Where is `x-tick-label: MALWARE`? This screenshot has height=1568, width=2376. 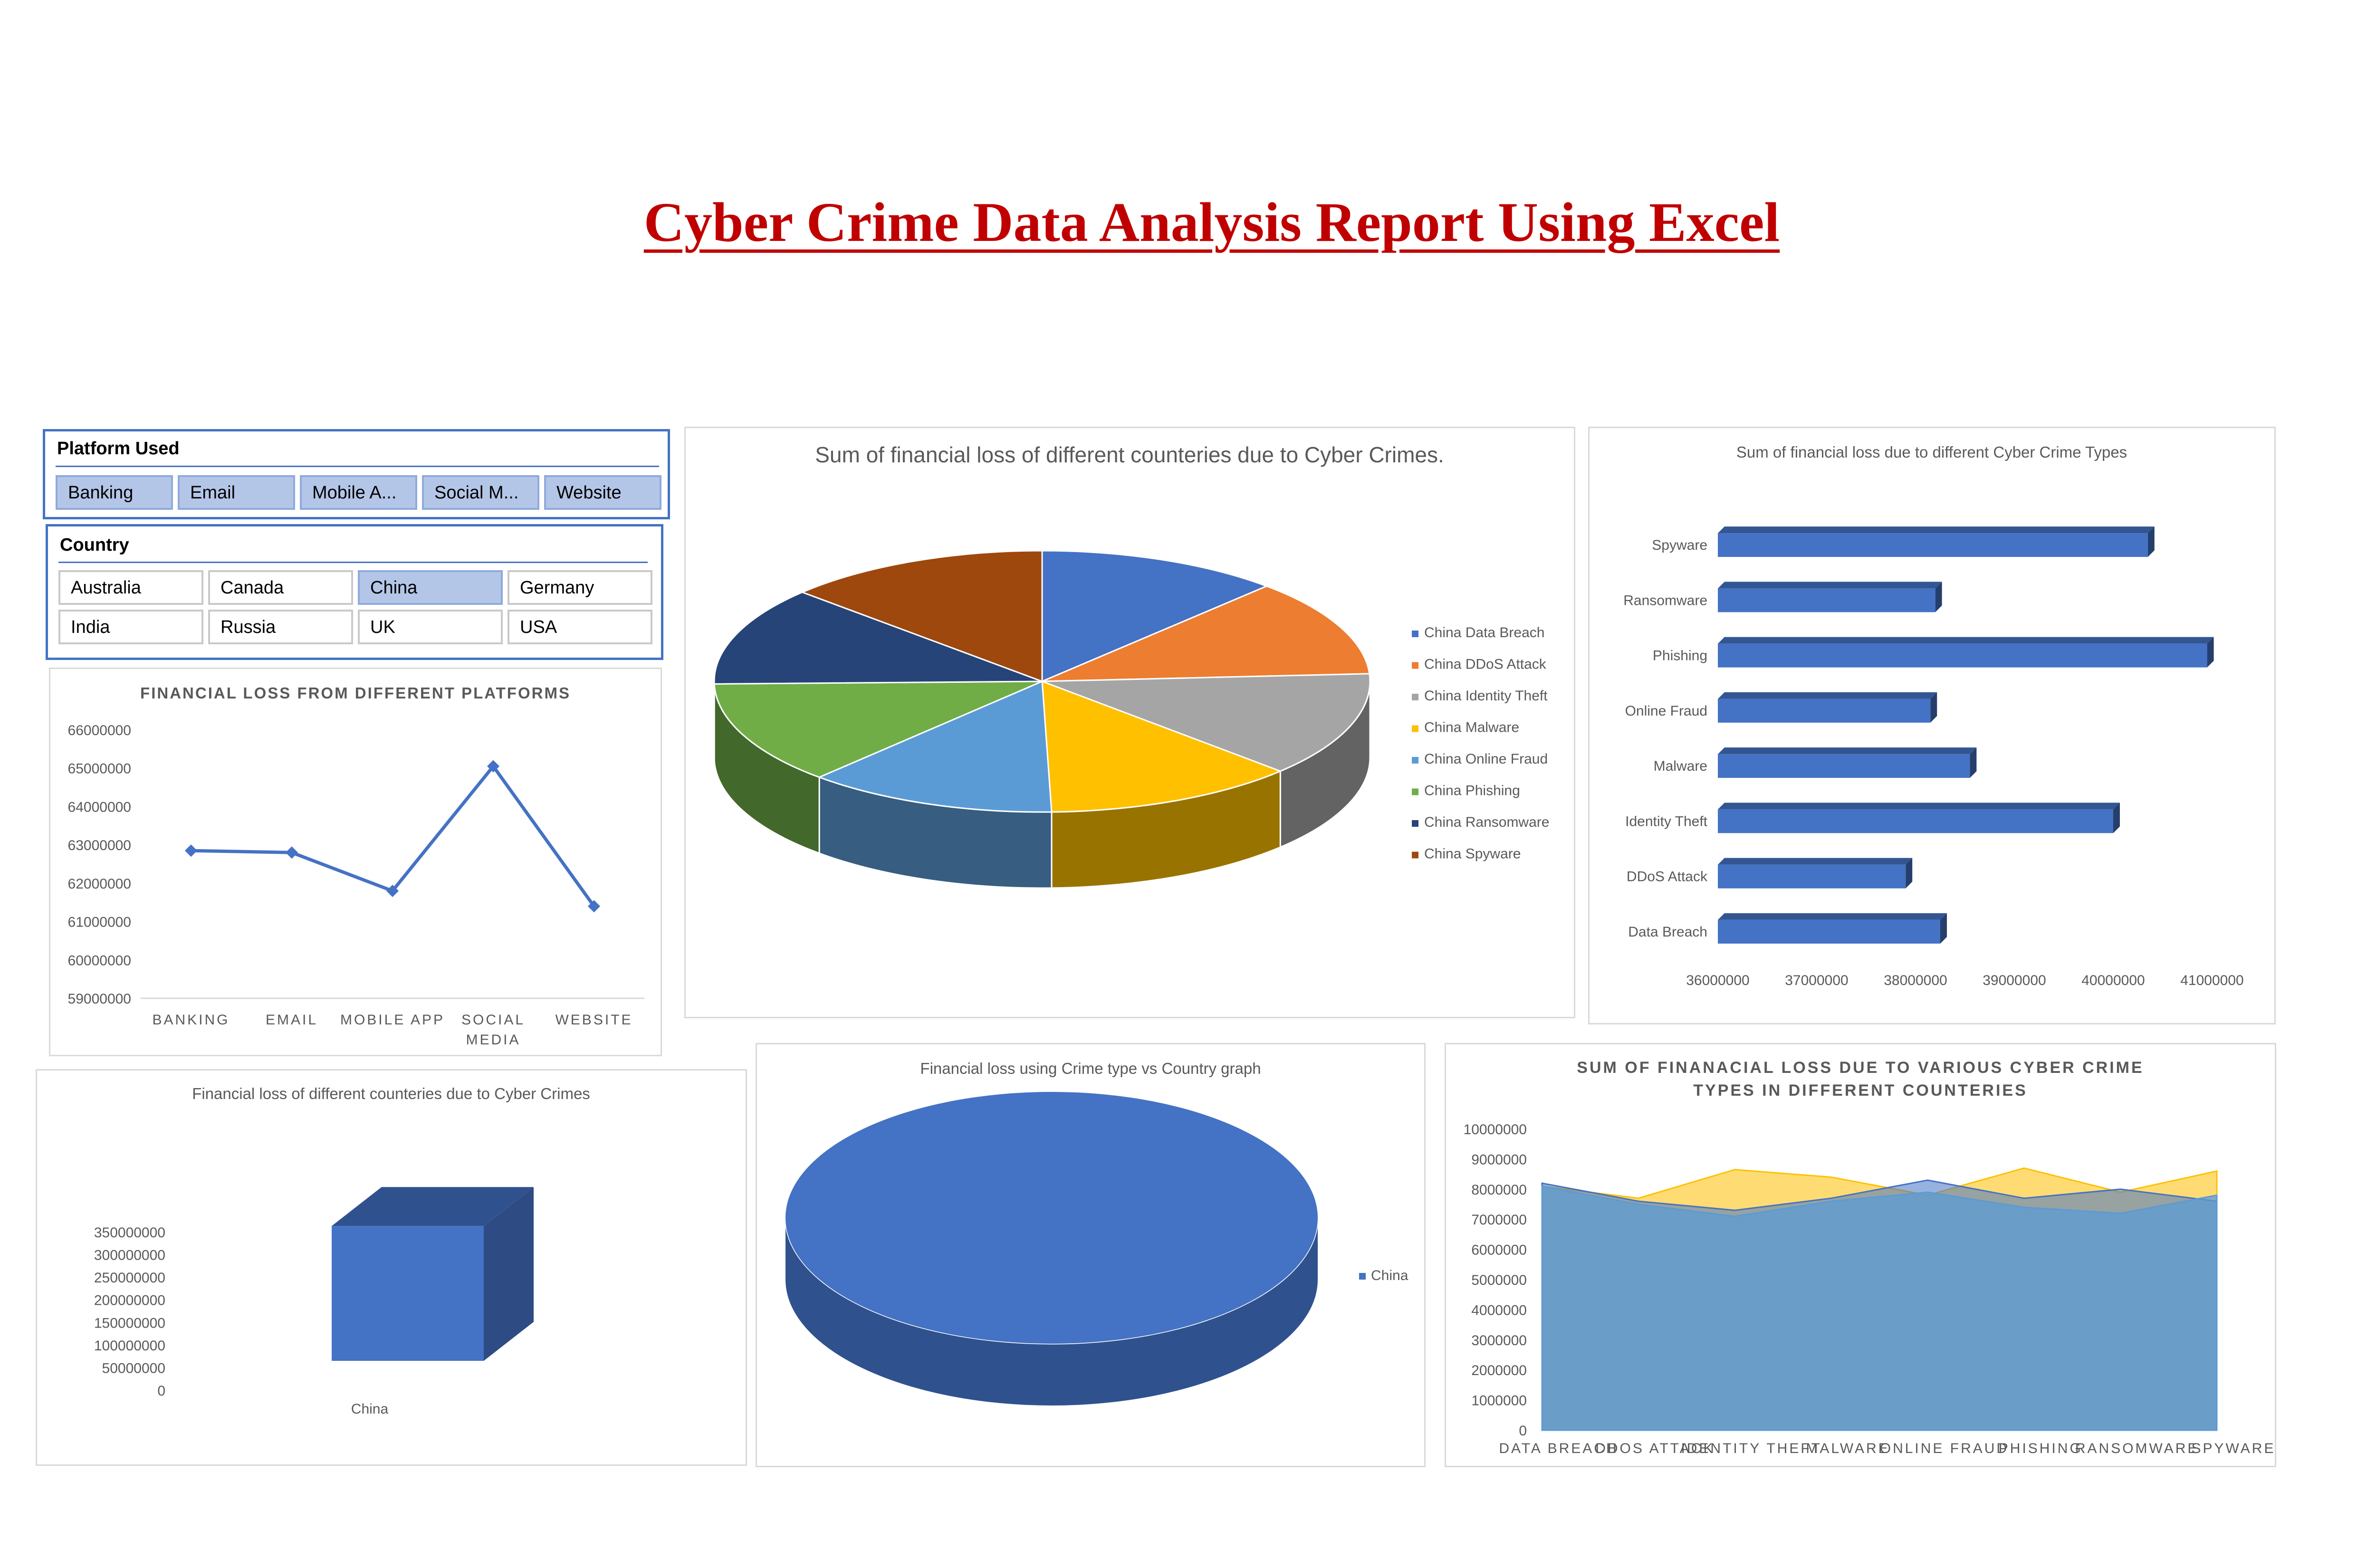
x-tick-label: MALWARE is located at coordinates (1847, 1449).